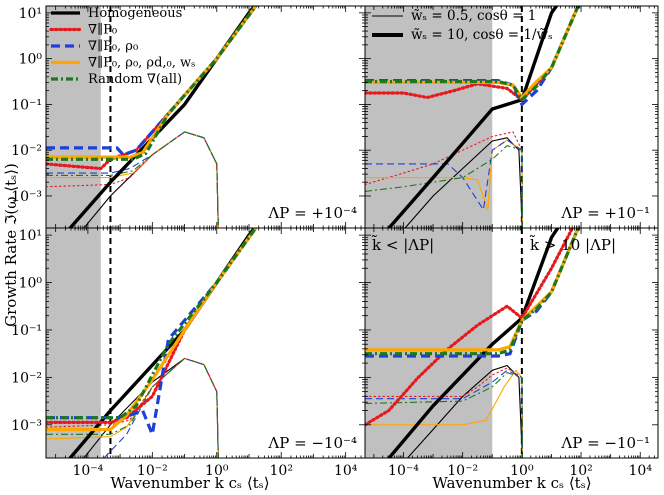 This screenshot has width=664, height=495. I want to click on legend-label: w̃ₛ = 0.5, cosθ = 1, so click(473, 16).